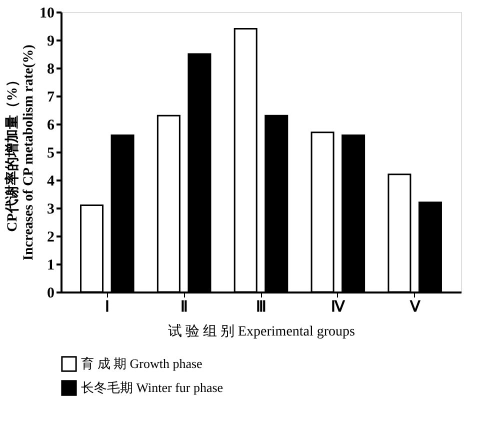 The image size is (504, 432). What do you see at coordinates (50, 210) in the screenshot?
I see `y-tick-label: 3` at bounding box center [50, 210].